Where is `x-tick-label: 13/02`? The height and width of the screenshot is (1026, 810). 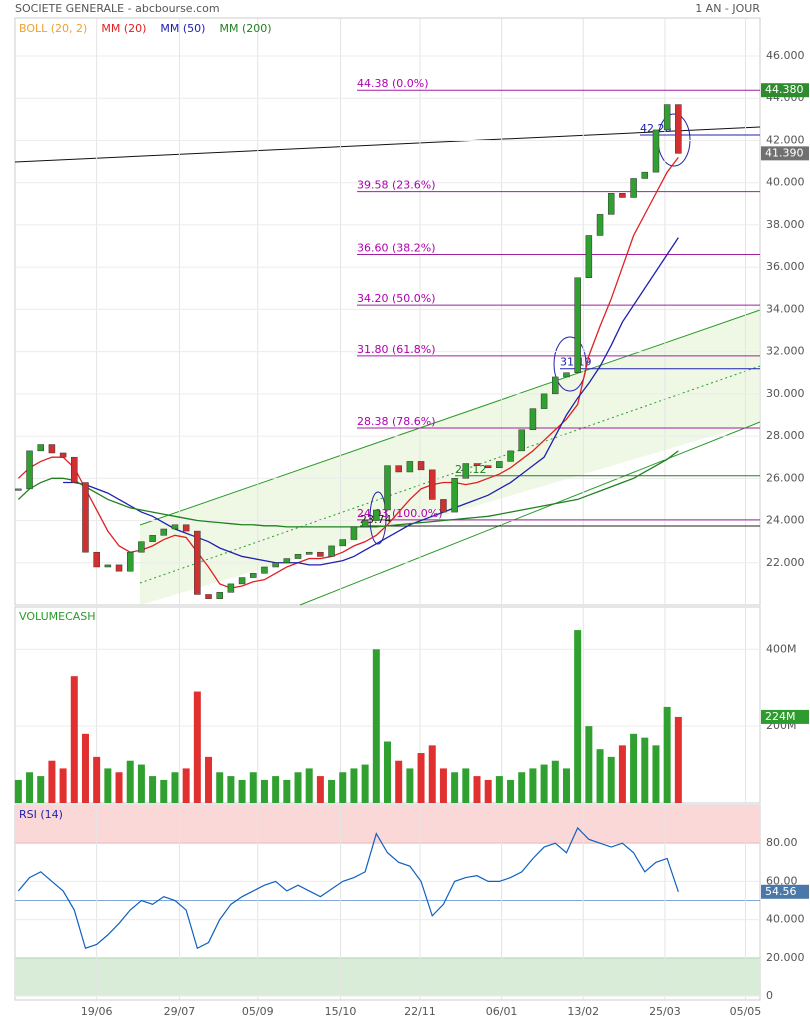 x-tick-label: 13/02 is located at coordinates (583, 1011).